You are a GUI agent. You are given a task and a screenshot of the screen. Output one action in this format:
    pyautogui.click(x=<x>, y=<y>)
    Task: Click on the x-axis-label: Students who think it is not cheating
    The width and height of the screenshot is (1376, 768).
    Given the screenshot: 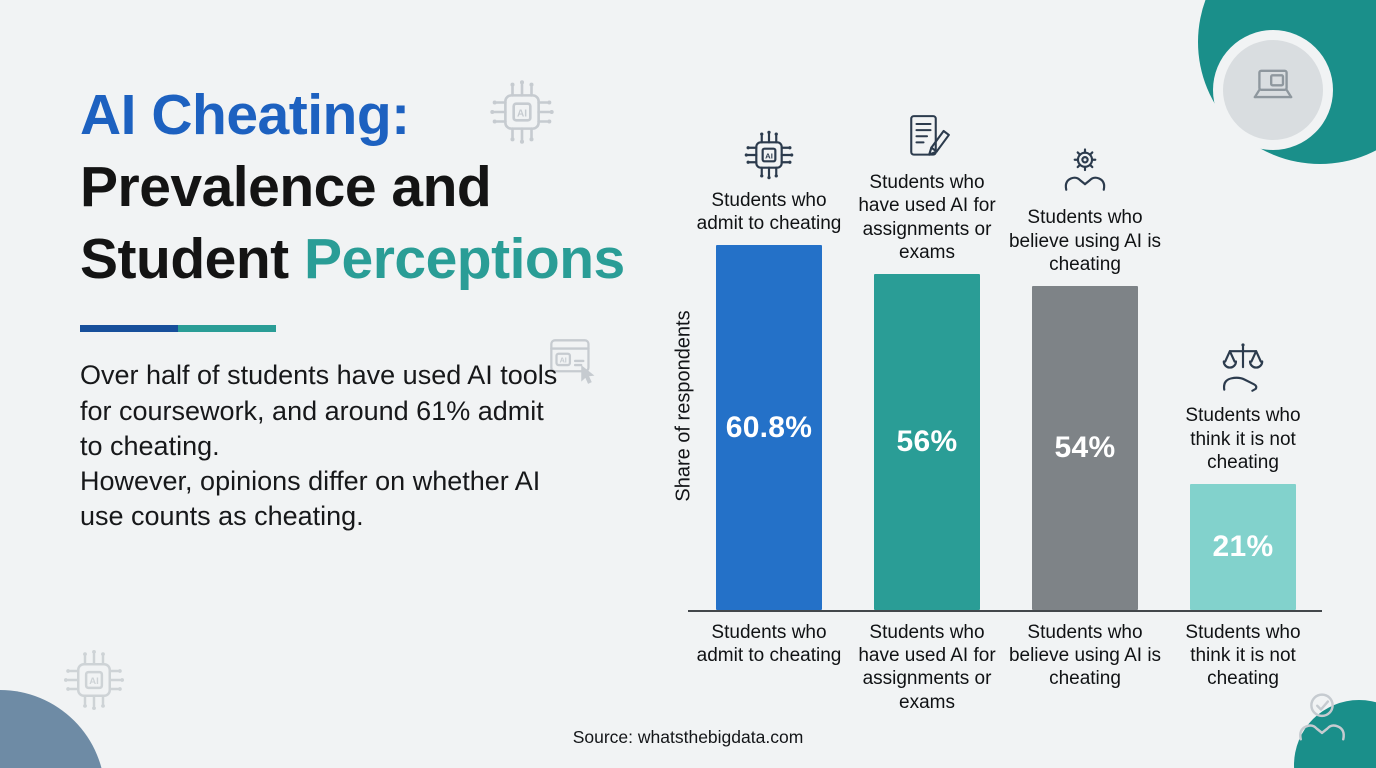 What is the action you would take?
    pyautogui.click(x=1243, y=656)
    